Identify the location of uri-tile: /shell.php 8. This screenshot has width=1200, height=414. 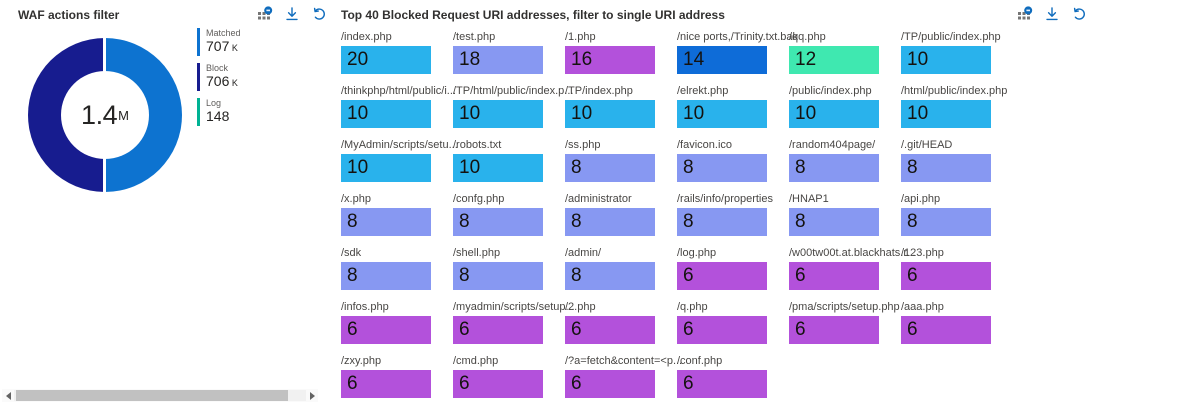
(498, 268).